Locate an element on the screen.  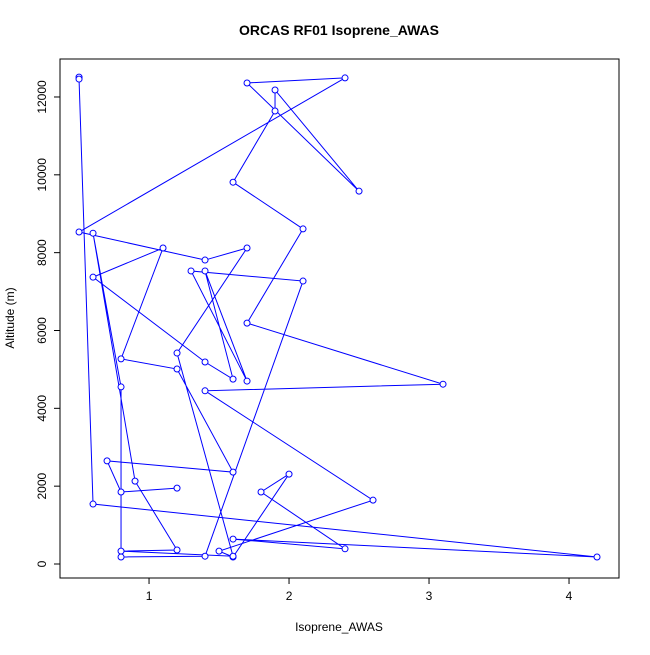
x-axis-label: Isoprene_AWAS is located at coordinates (339, 627).